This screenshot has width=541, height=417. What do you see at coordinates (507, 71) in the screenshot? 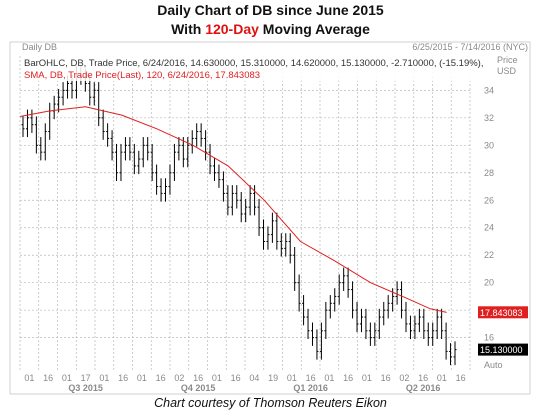
I see `currency-label: USD` at bounding box center [507, 71].